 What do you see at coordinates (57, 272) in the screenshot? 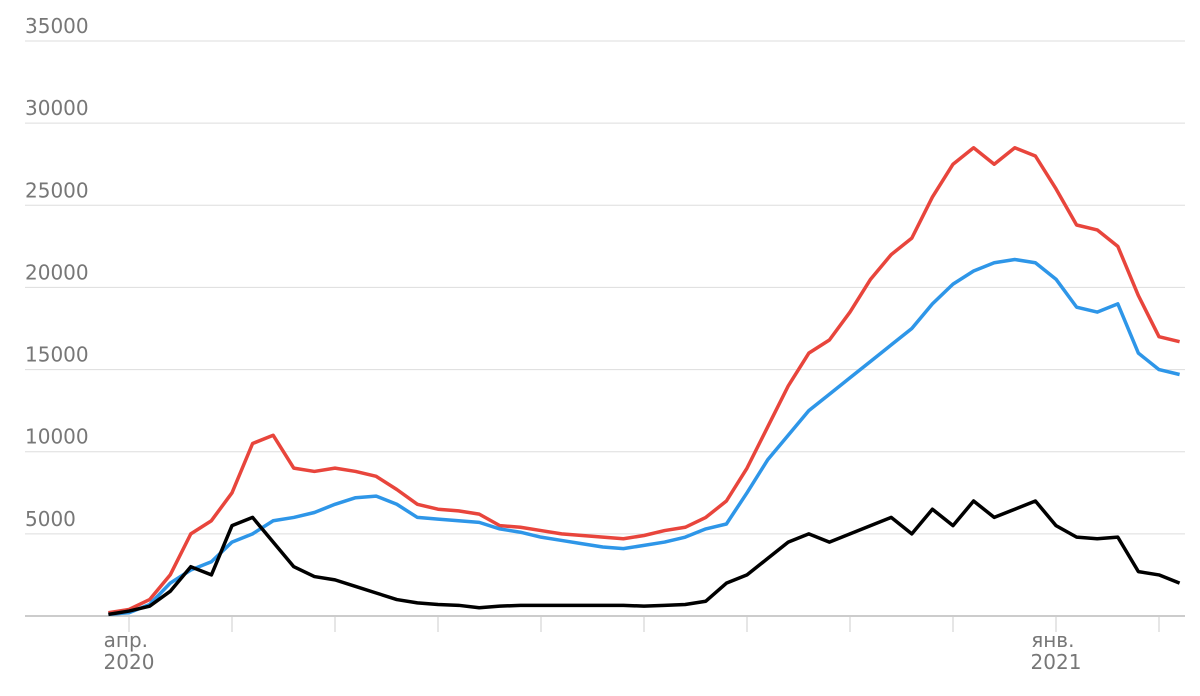
I see `y-tick-label: 20000` at bounding box center [57, 272].